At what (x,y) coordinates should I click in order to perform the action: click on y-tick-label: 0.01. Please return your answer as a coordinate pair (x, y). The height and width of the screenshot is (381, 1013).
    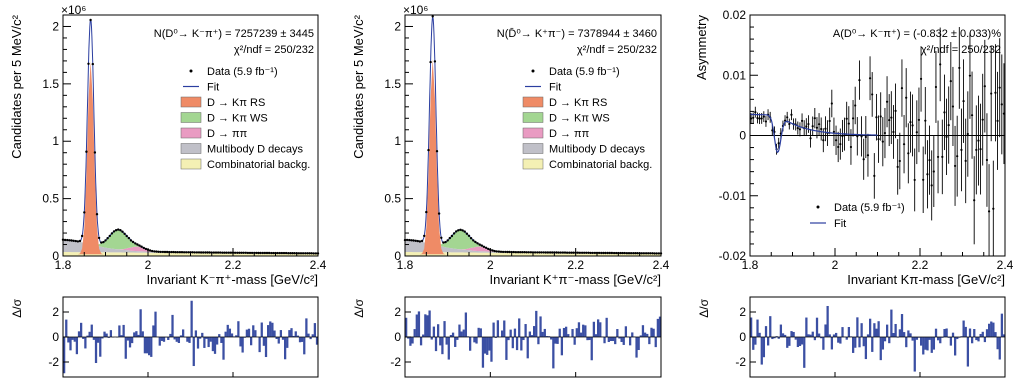
    Looking at the image, I should click on (735, 75).